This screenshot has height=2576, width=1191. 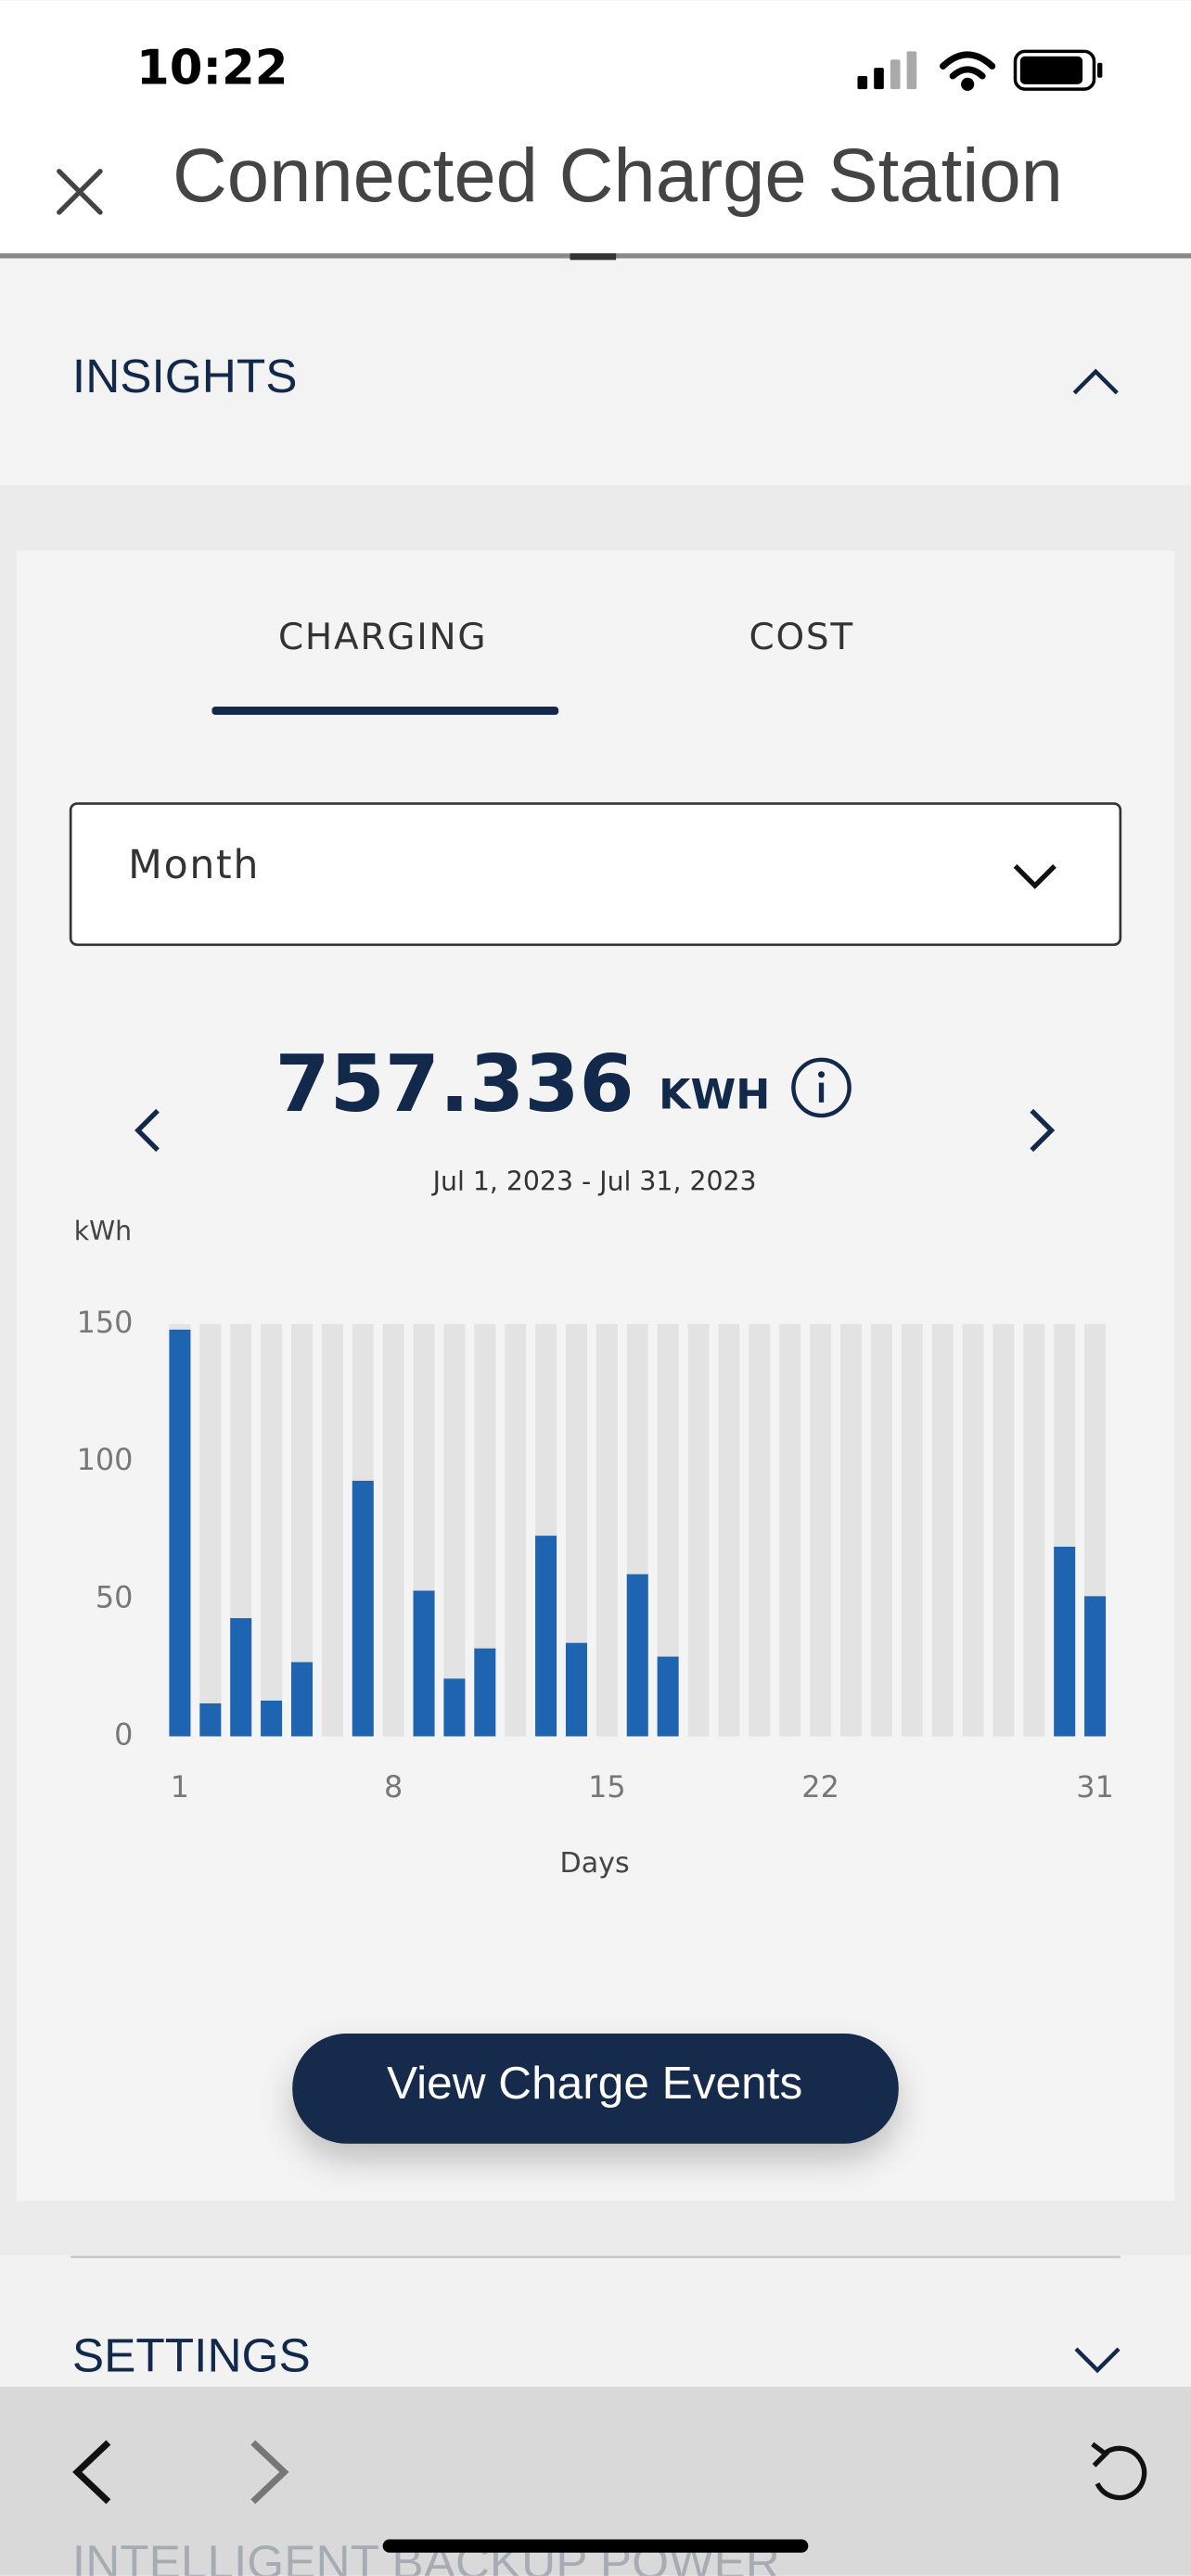 I want to click on x-axis-label: Days, so click(x=595, y=1863).